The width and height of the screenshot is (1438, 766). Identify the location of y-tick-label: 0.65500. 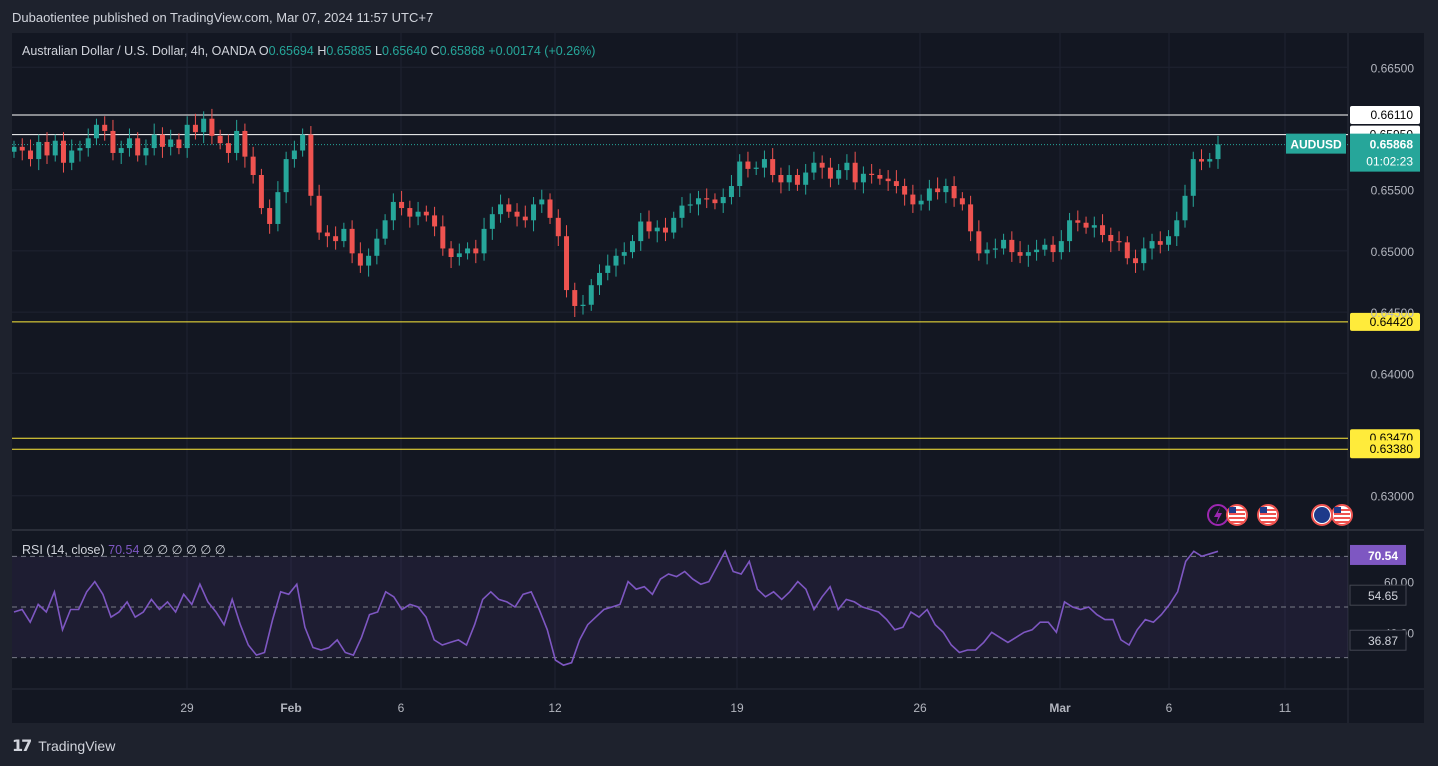
(1393, 191).